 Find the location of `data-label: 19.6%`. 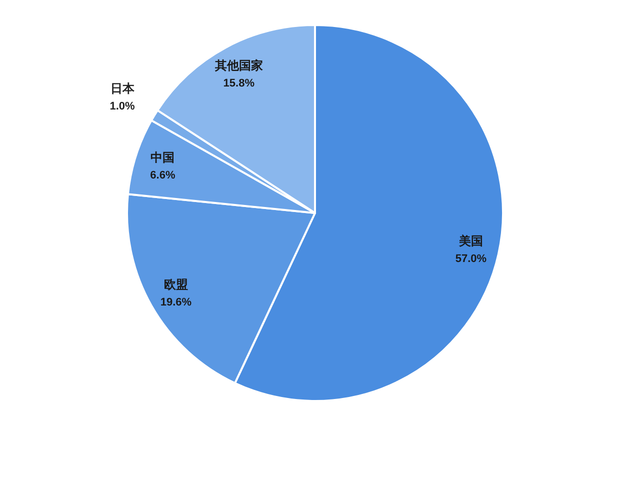

data-label: 19.6% is located at coordinates (176, 302).